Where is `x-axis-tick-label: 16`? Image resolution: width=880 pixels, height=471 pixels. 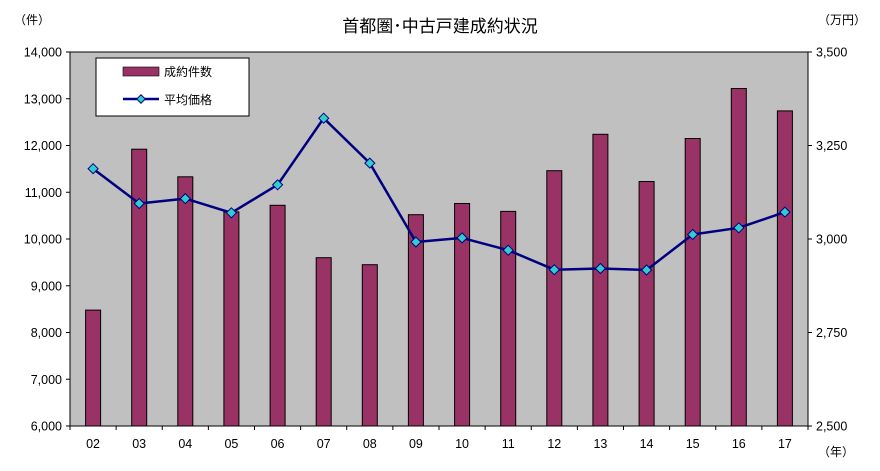
x-axis-tick-label: 16 is located at coordinates (739, 444).